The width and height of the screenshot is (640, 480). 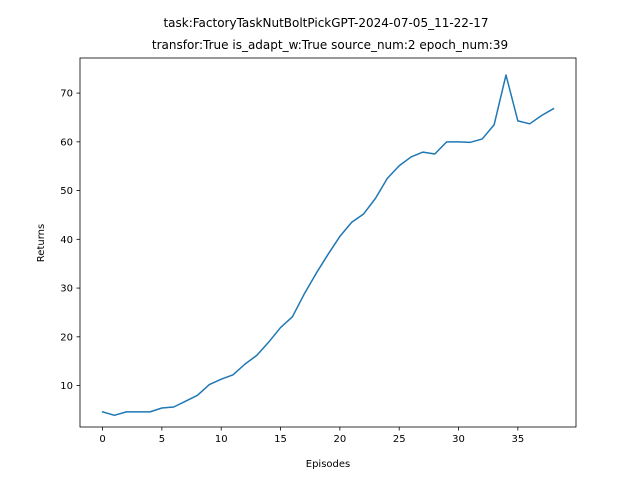 I want to click on x-tick-label: 10, so click(x=221, y=439).